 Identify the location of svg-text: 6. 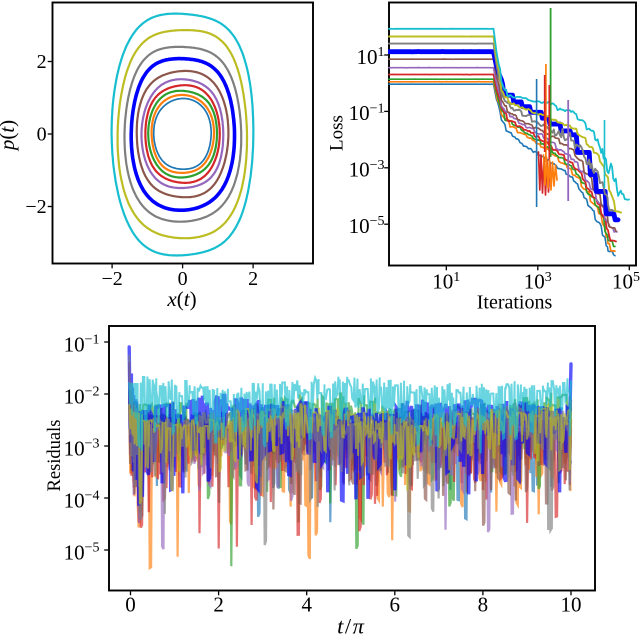
(395, 605).